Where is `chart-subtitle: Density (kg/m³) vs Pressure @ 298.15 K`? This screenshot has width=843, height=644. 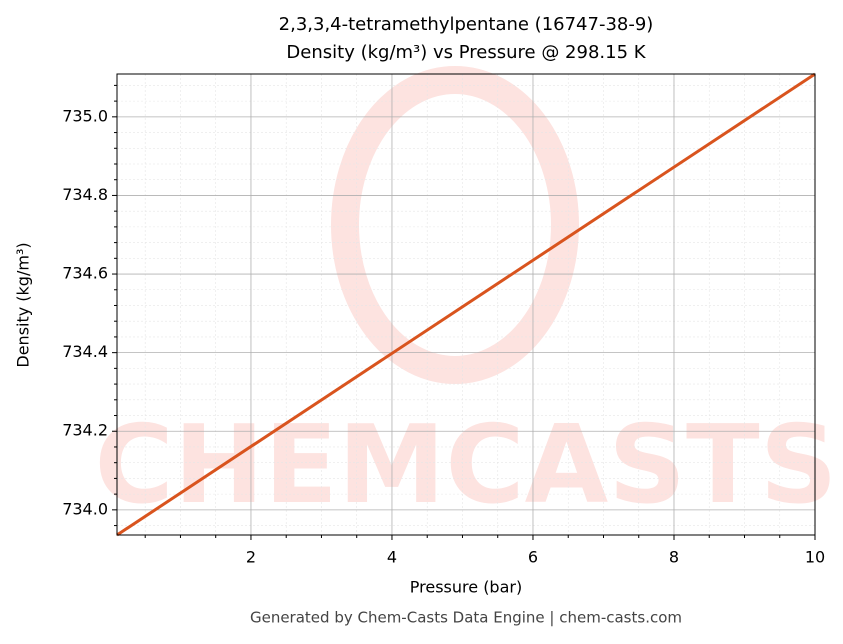 chart-subtitle: Density (kg/m³) vs Pressure @ 298.15 K is located at coordinates (466, 52).